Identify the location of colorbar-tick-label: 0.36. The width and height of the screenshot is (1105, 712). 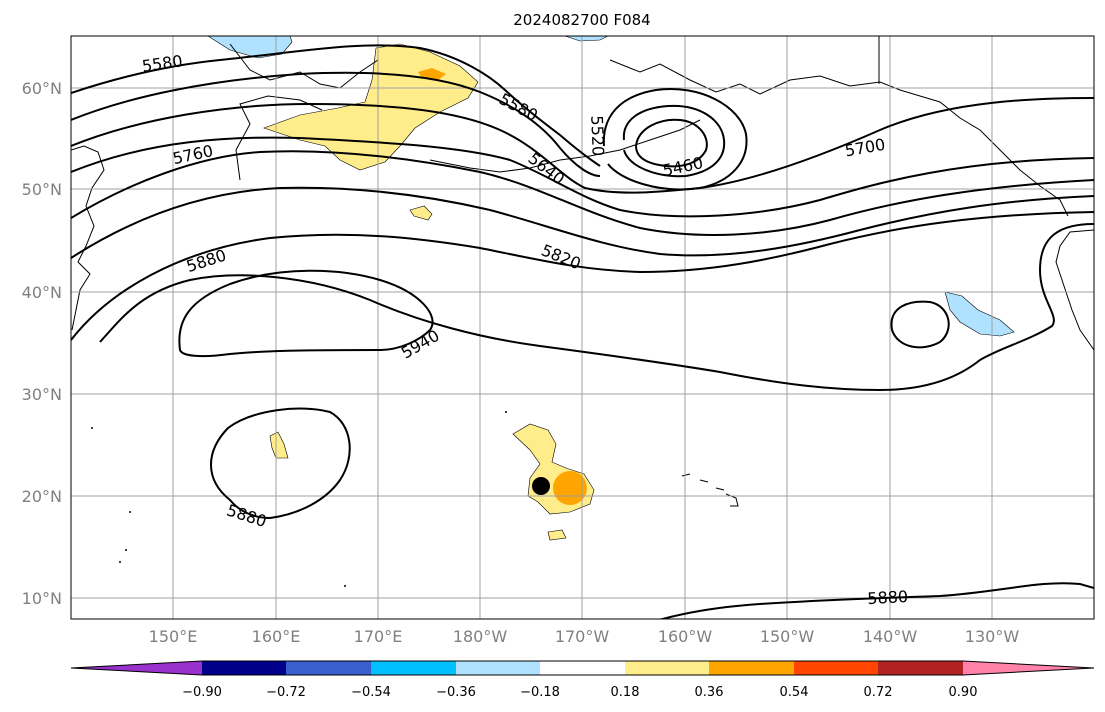
(709, 692).